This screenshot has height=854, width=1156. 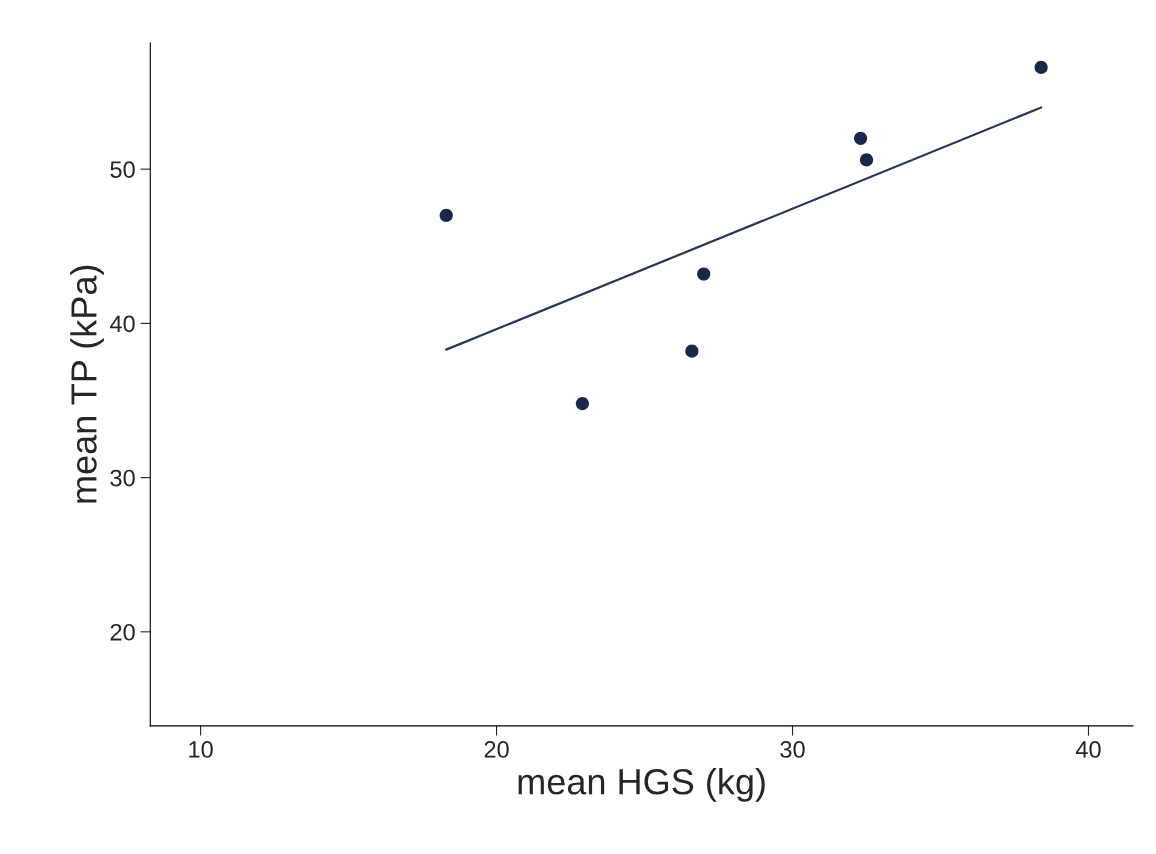 I want to click on y-tick-label: 20, so click(x=122, y=632).